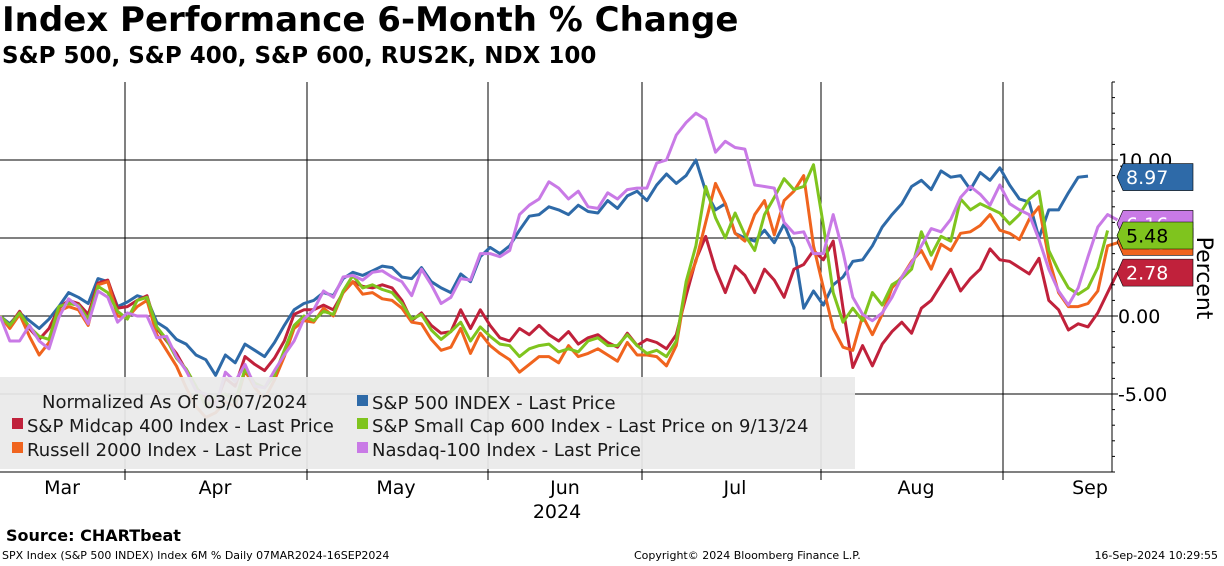 Image resolution: width=1224 pixels, height=566 pixels. Describe the element at coordinates (174, 402) in the screenshot. I see `legend-header: Normalized As Of 03/07/2024` at that location.